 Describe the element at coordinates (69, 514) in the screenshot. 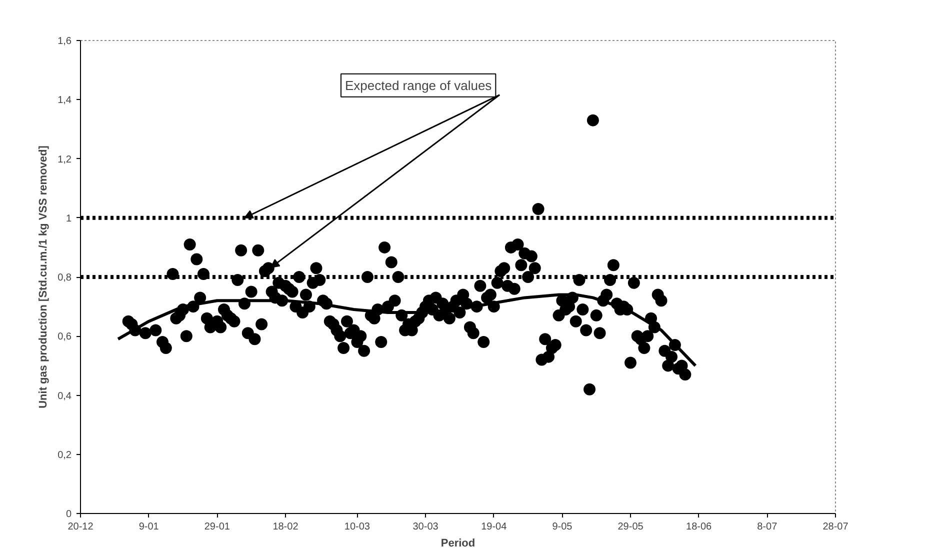

I see `y-tick-label: 0` at that location.